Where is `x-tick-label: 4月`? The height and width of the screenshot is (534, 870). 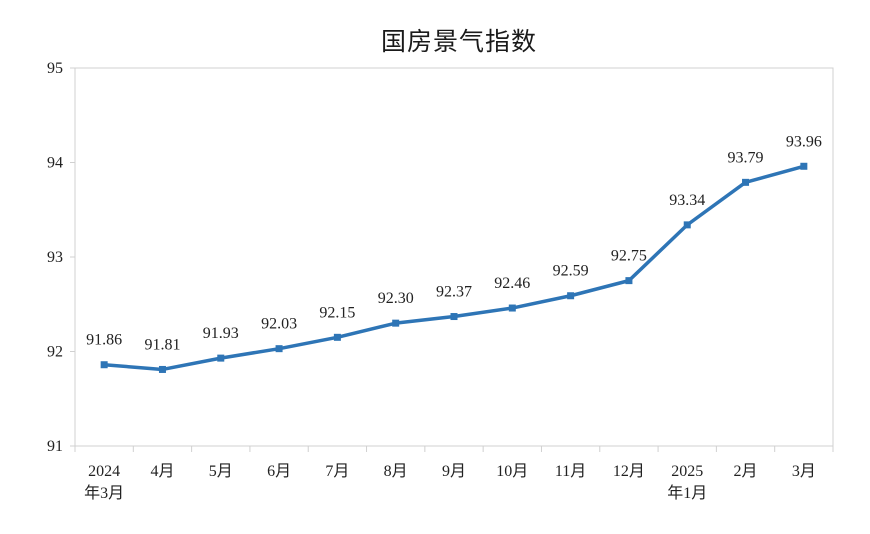 x-tick-label: 4月 is located at coordinates (162, 471).